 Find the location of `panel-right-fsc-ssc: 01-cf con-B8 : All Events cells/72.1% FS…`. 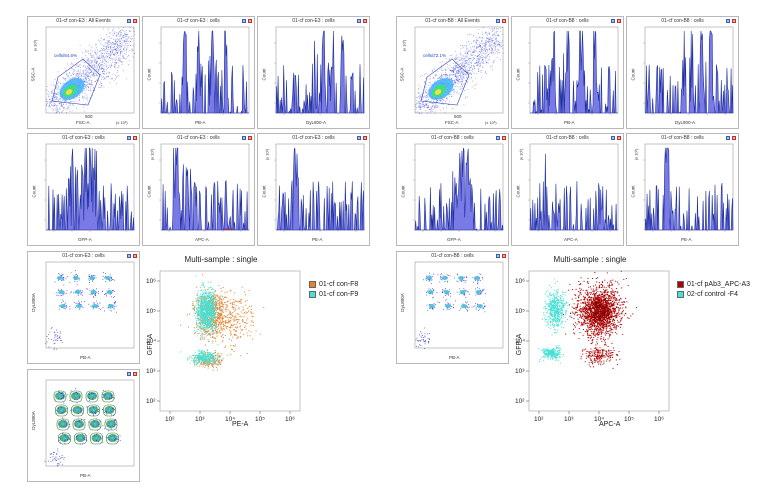

panel-right-fsc-ssc: 01-cf con-B8 : All Events cells/72.1% FS… is located at coordinates (452, 72).